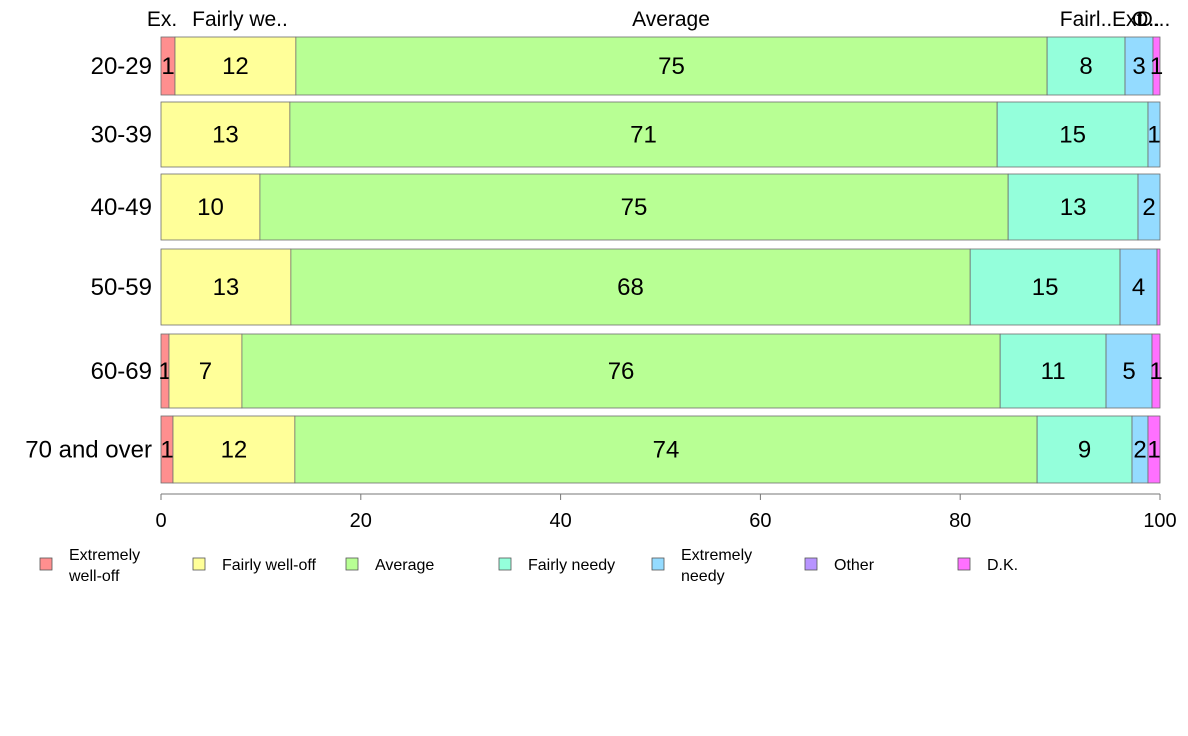  I want to click on data-label: 8, so click(1085, 66).